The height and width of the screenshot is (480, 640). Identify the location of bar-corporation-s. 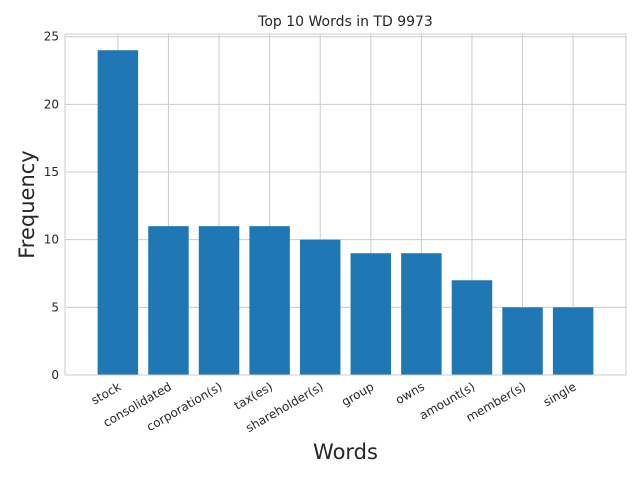
(219, 300).